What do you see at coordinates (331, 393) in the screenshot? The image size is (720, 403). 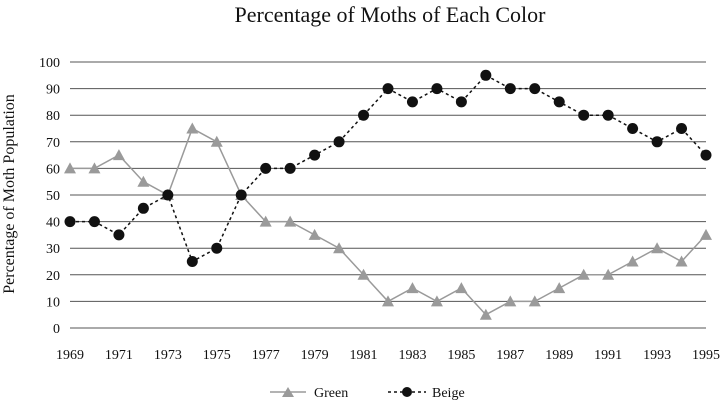 I see `legend-green-label: Green` at bounding box center [331, 393].